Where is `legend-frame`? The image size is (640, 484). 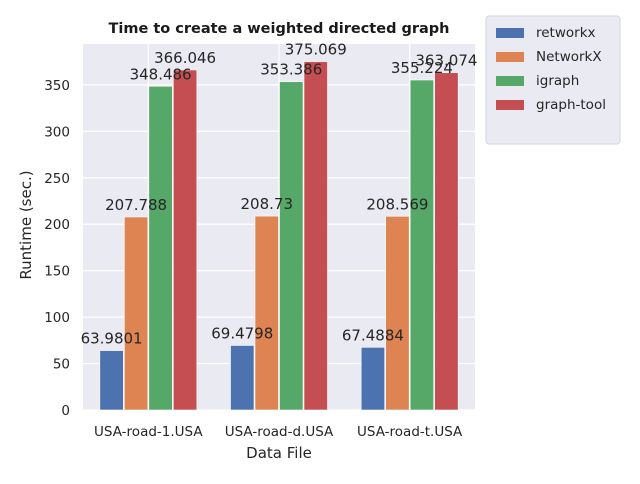
legend-frame is located at coordinates (553, 80).